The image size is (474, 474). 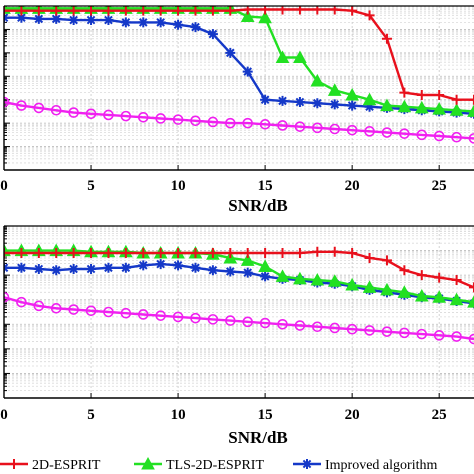 I want to click on top-x-tick-label: 20, so click(x=352, y=186).